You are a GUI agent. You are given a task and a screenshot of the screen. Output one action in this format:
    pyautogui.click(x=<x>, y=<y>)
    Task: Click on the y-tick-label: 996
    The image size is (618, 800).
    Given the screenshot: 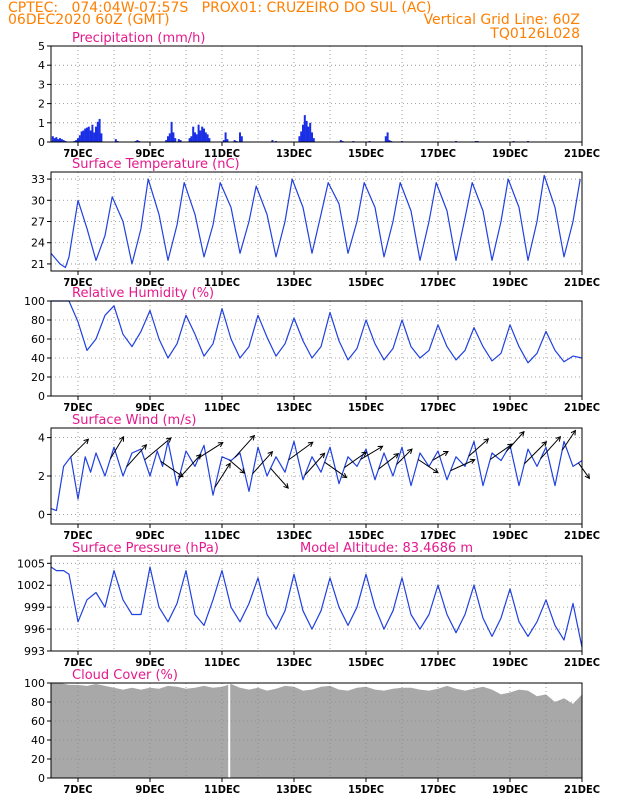 What is the action you would take?
    pyautogui.click(x=34, y=629)
    